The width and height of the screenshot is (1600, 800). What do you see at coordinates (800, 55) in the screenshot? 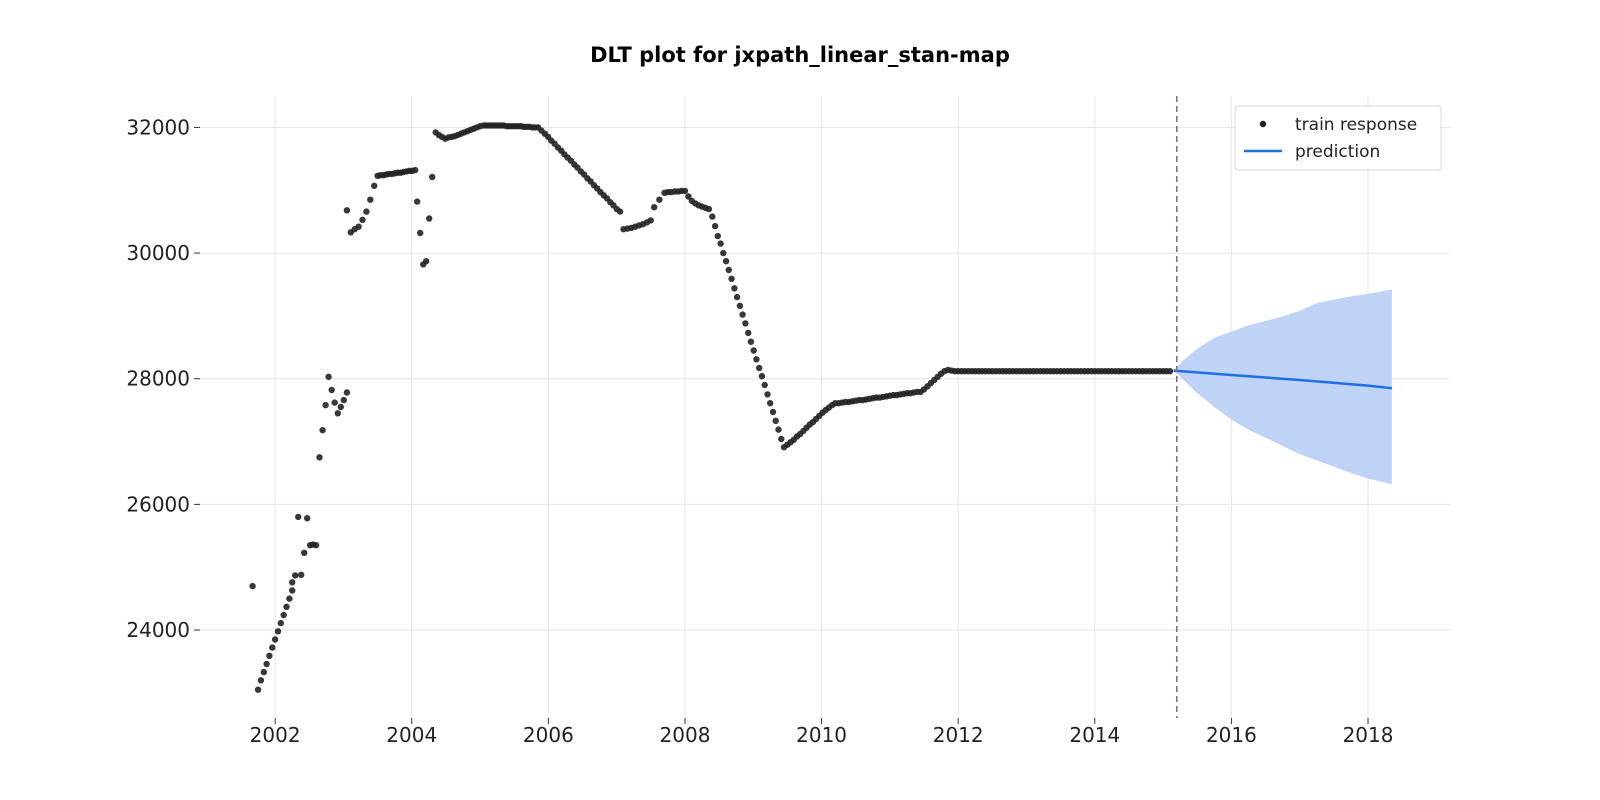
I see `chart-title: DLT plot for jxpath_linear_stan-map` at bounding box center [800, 55].